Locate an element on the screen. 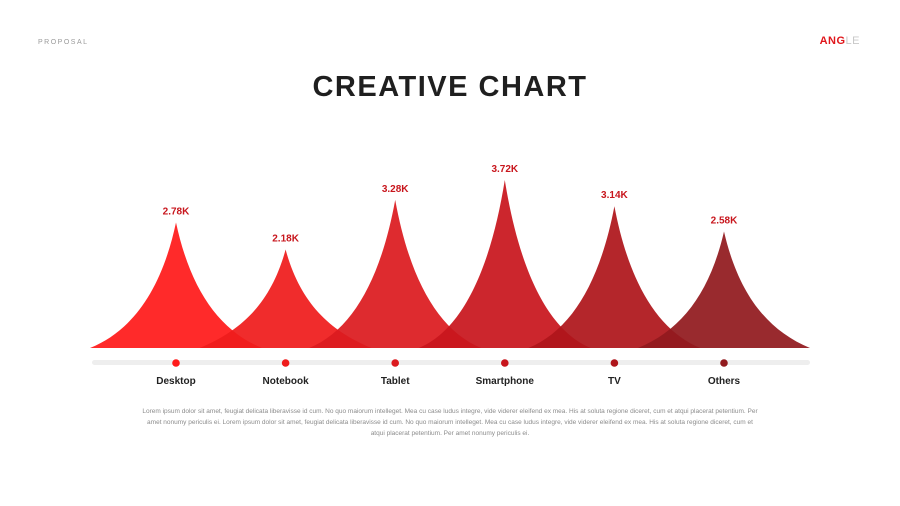 This screenshot has height=506, width=900. marker-dot-others is located at coordinates (724, 363).